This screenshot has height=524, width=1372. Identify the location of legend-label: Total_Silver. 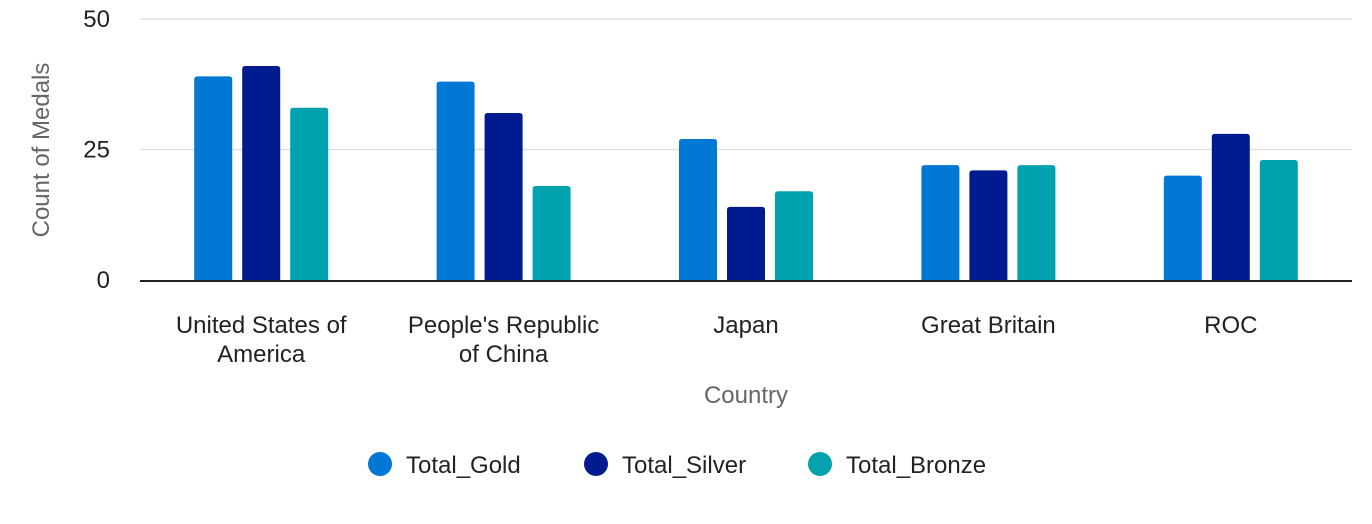
(684, 465).